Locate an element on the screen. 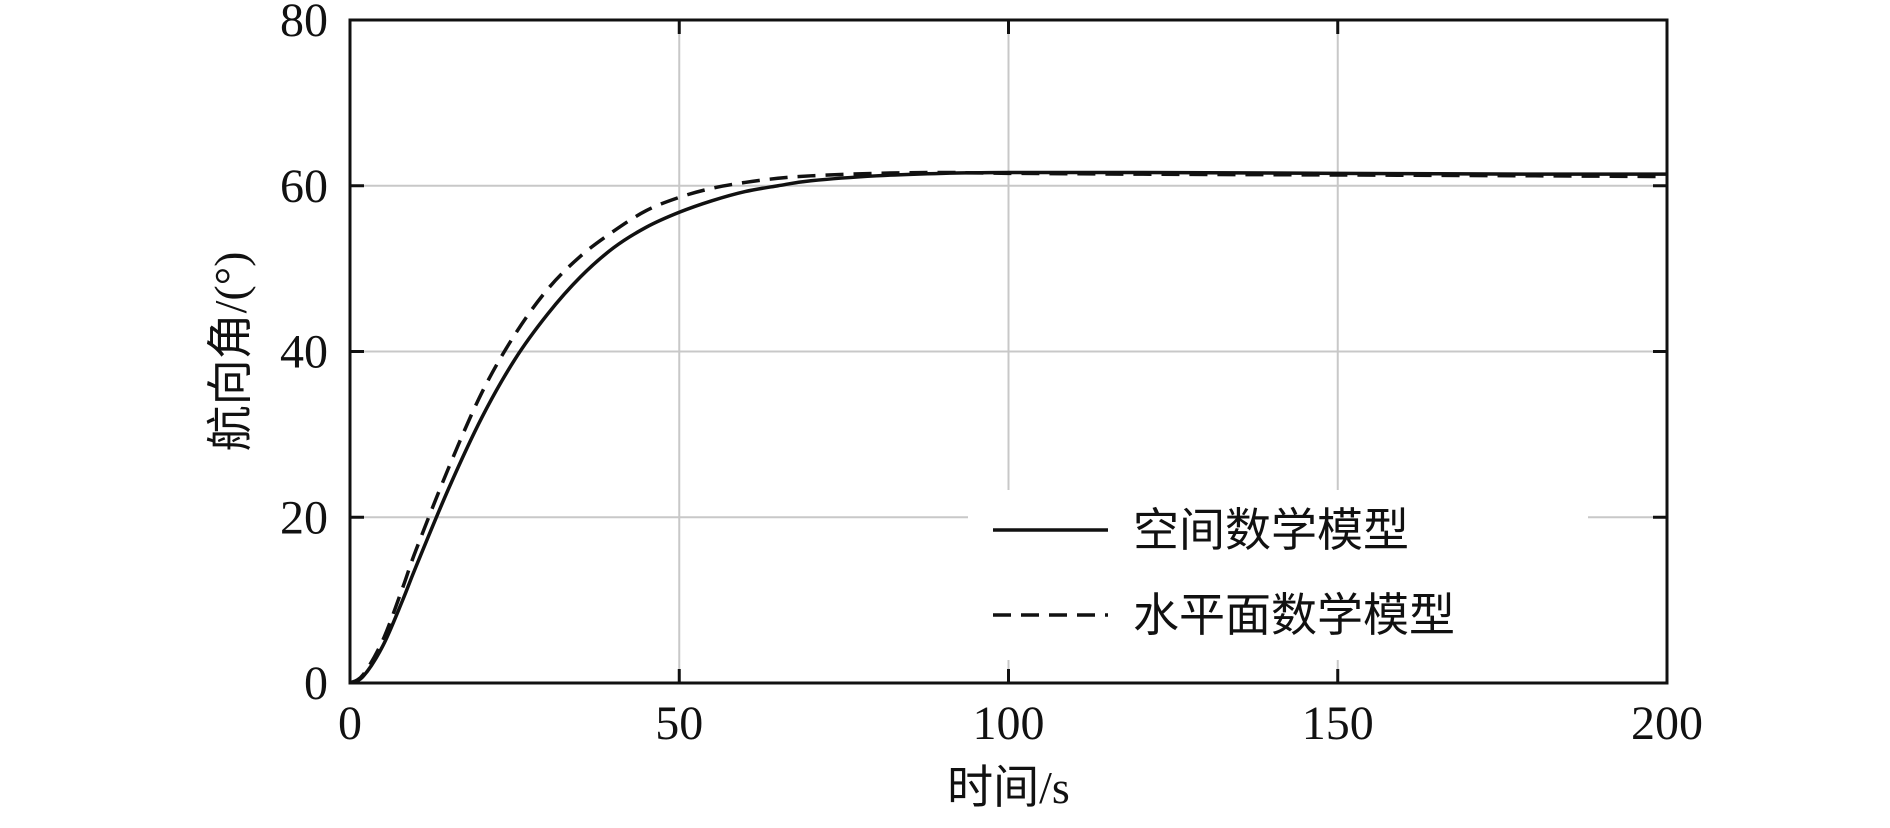 The height and width of the screenshot is (828, 1890). x-axis-title: 时间/s is located at coordinates (1008, 787).